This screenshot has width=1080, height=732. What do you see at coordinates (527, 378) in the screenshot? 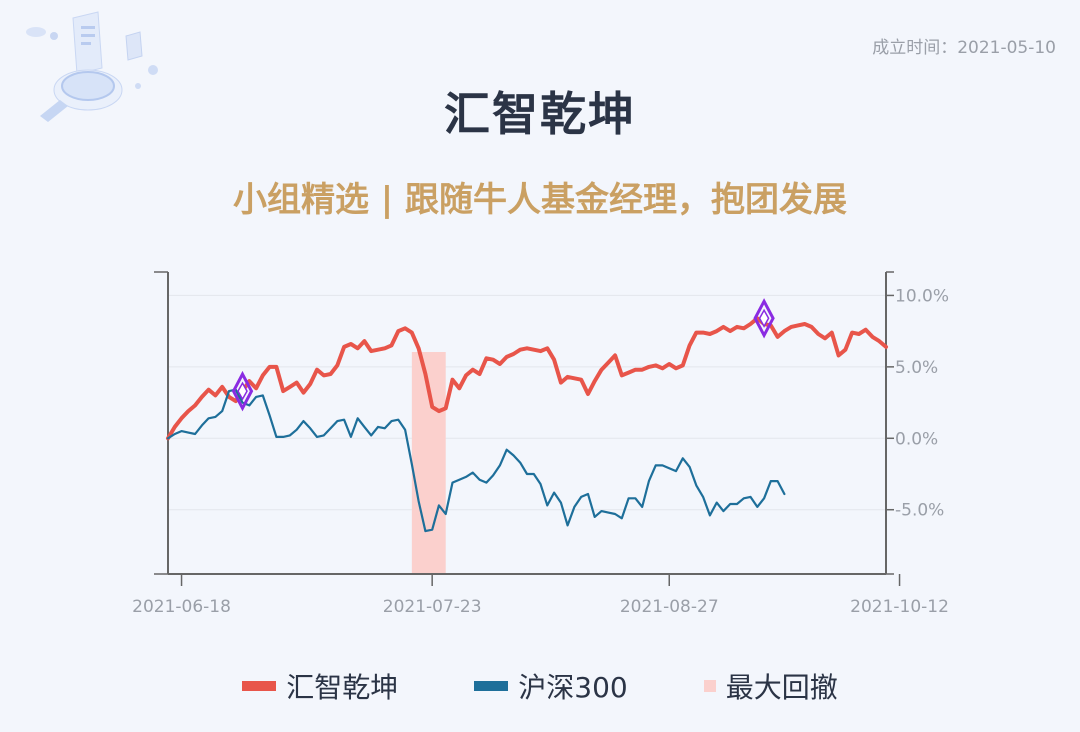
I see `fund-series-line` at bounding box center [527, 378].